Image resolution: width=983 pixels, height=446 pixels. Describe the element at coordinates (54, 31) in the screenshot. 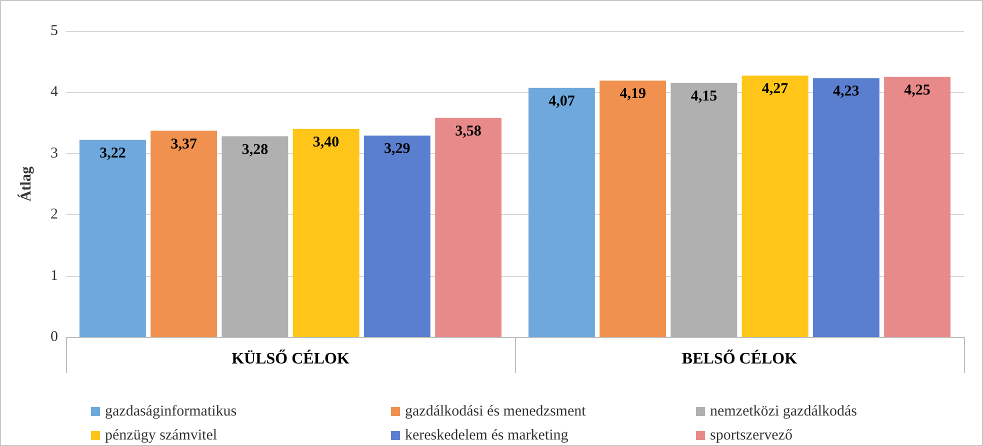

I see `y-tick-label: 5` at that location.